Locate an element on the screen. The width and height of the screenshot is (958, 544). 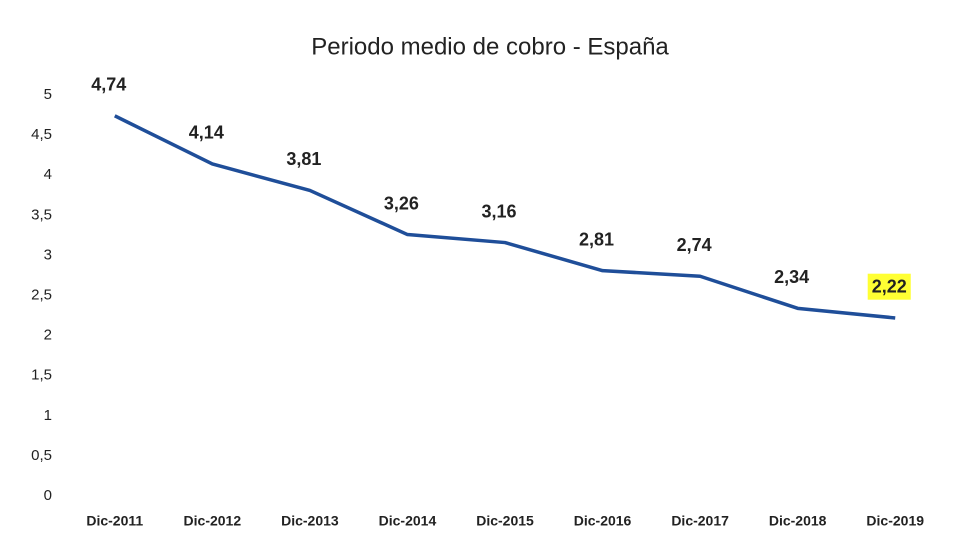
y-tick-label: 4,5 is located at coordinates (41, 134).